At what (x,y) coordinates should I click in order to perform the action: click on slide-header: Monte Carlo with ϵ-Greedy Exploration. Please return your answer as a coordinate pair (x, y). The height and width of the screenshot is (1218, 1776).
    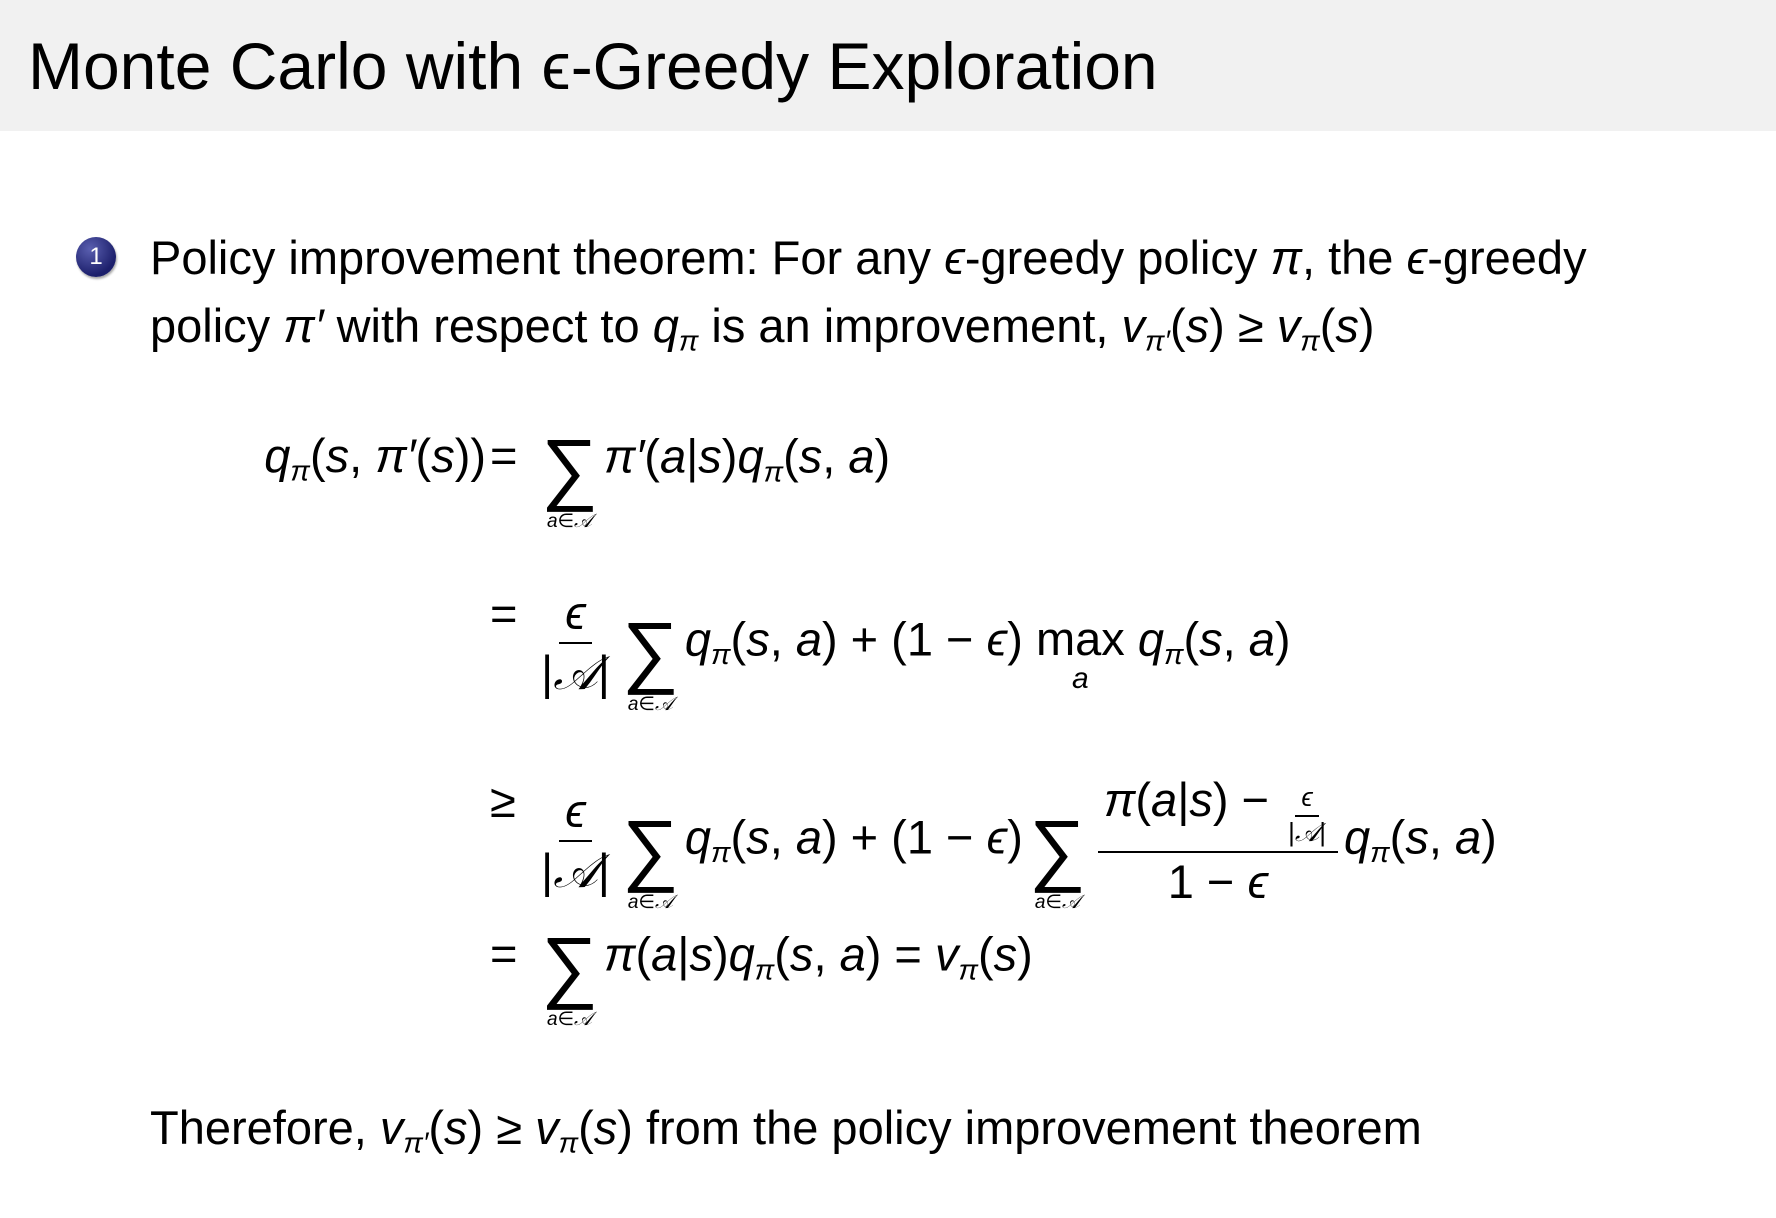
    Looking at the image, I should click on (888, 65).